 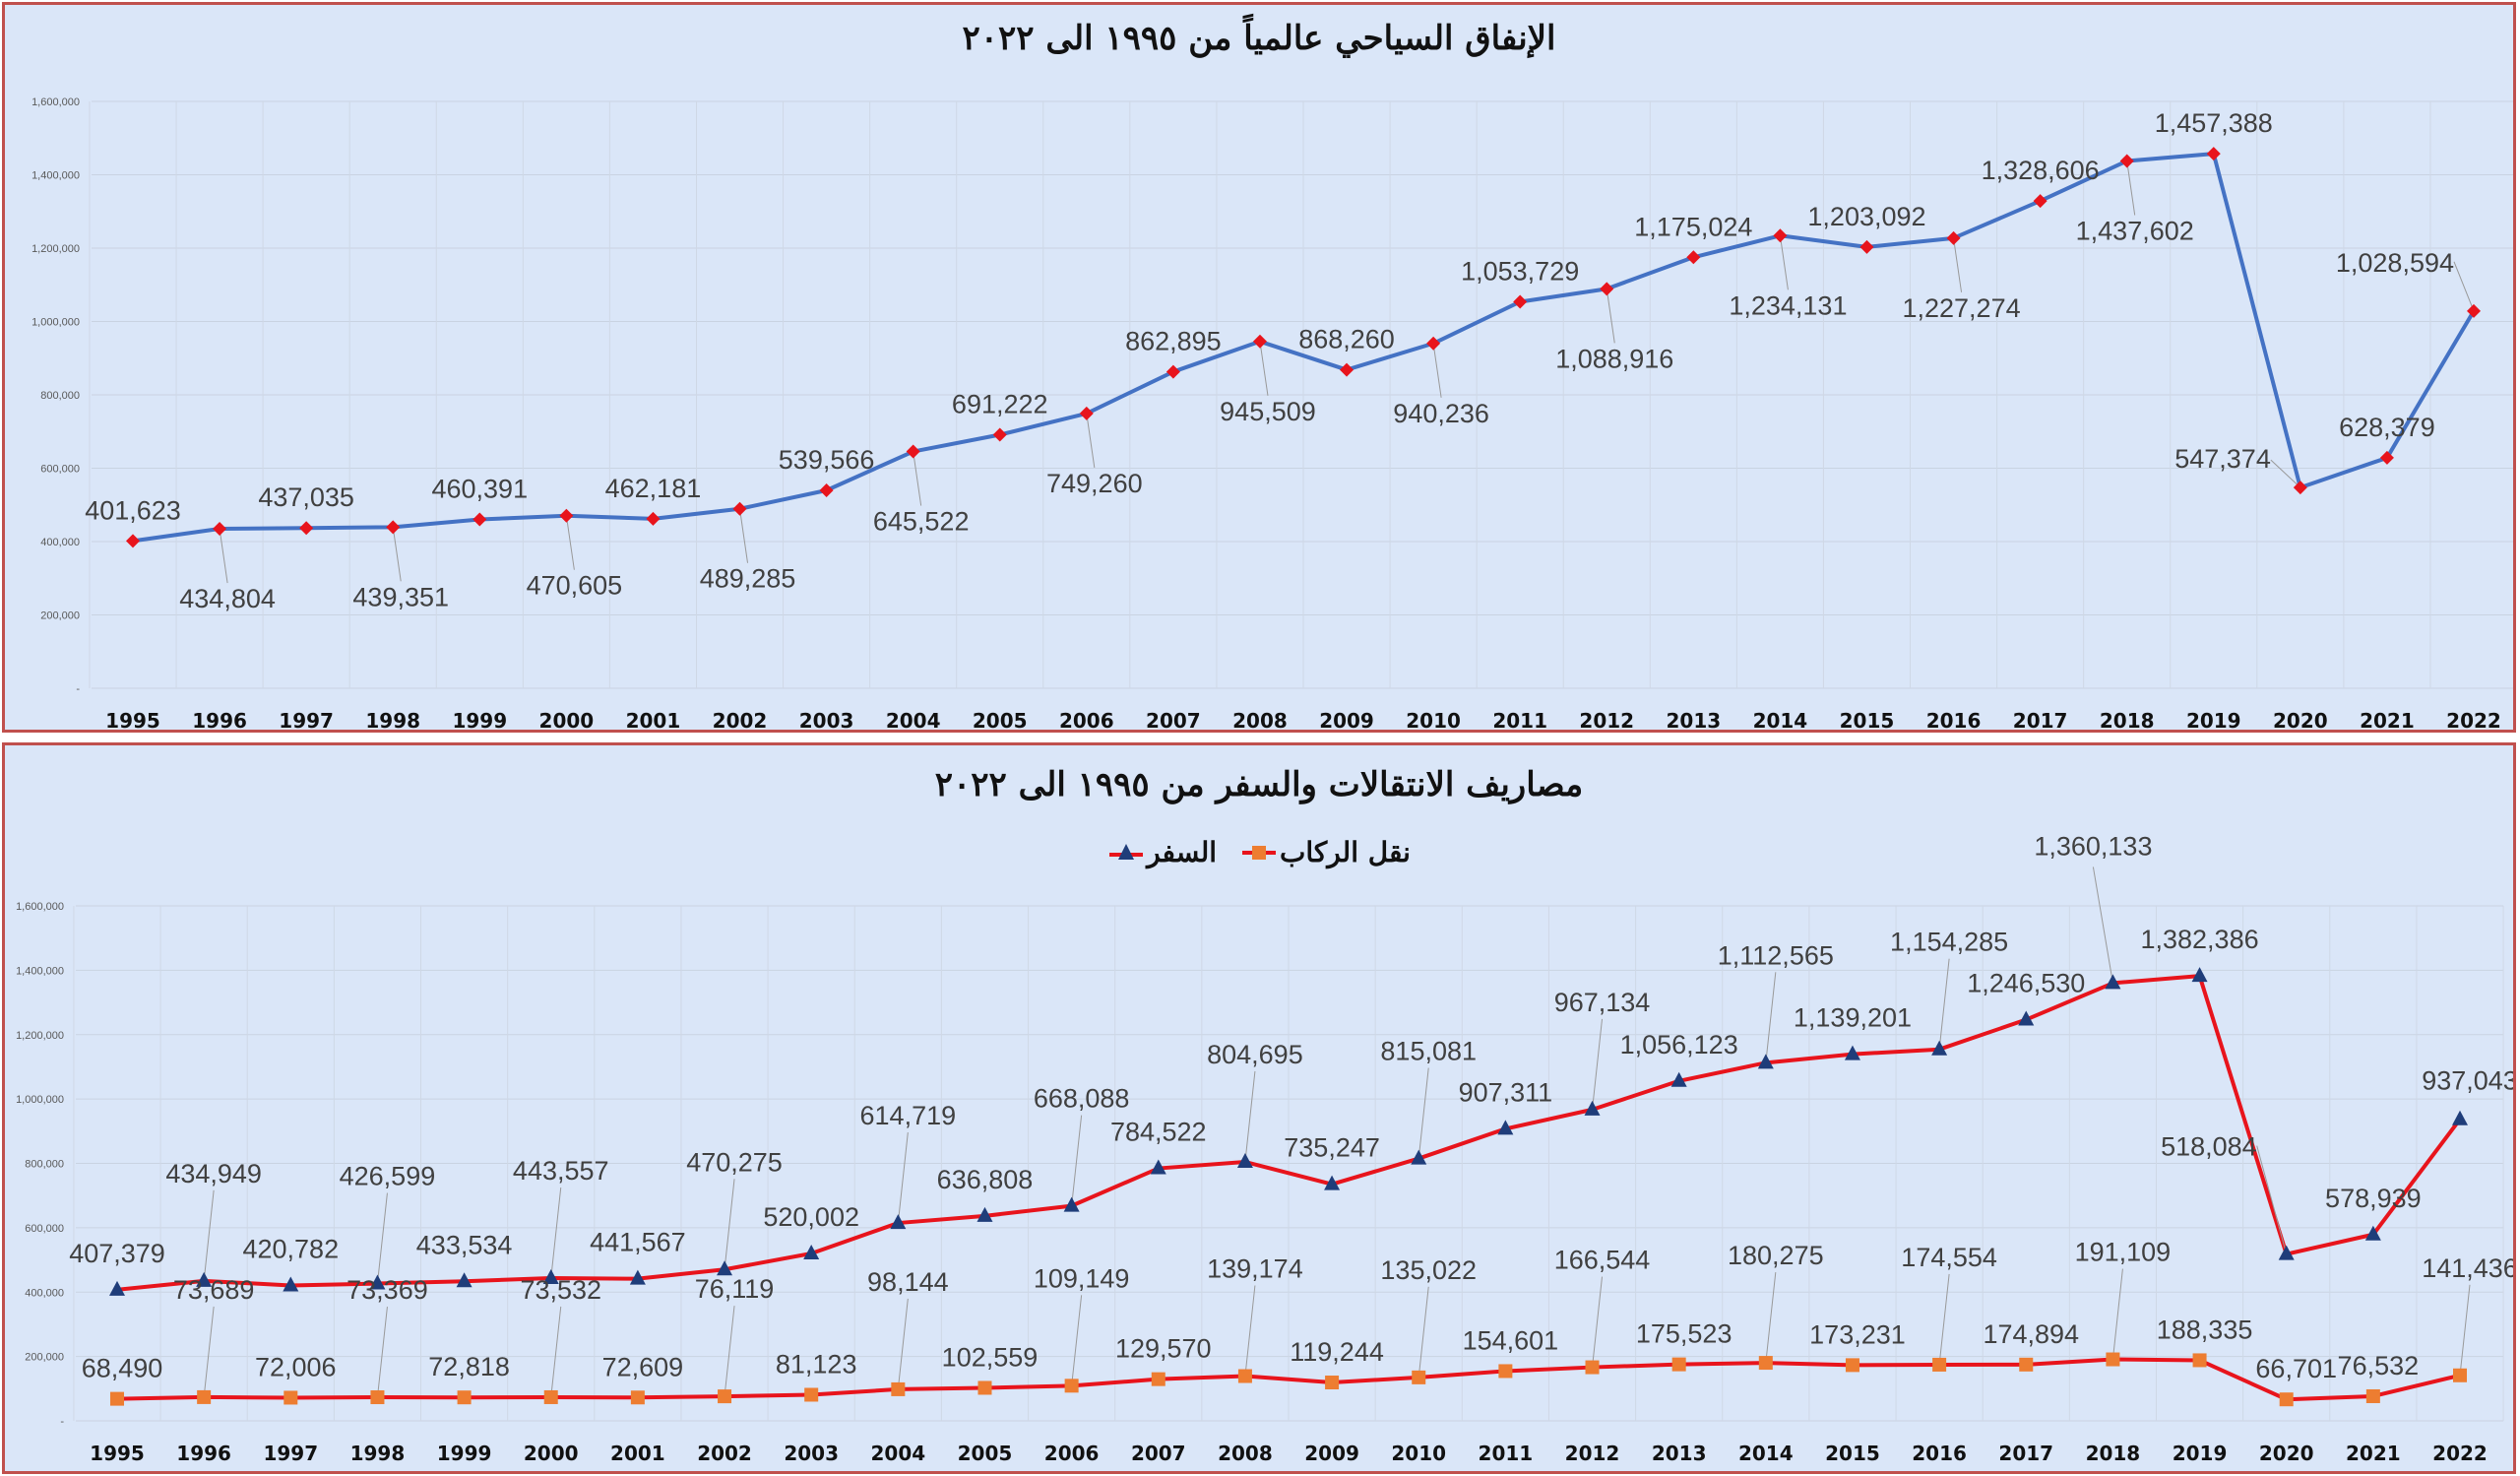 I want to click on x-tick-label: 2015, so click(x=1852, y=1453).